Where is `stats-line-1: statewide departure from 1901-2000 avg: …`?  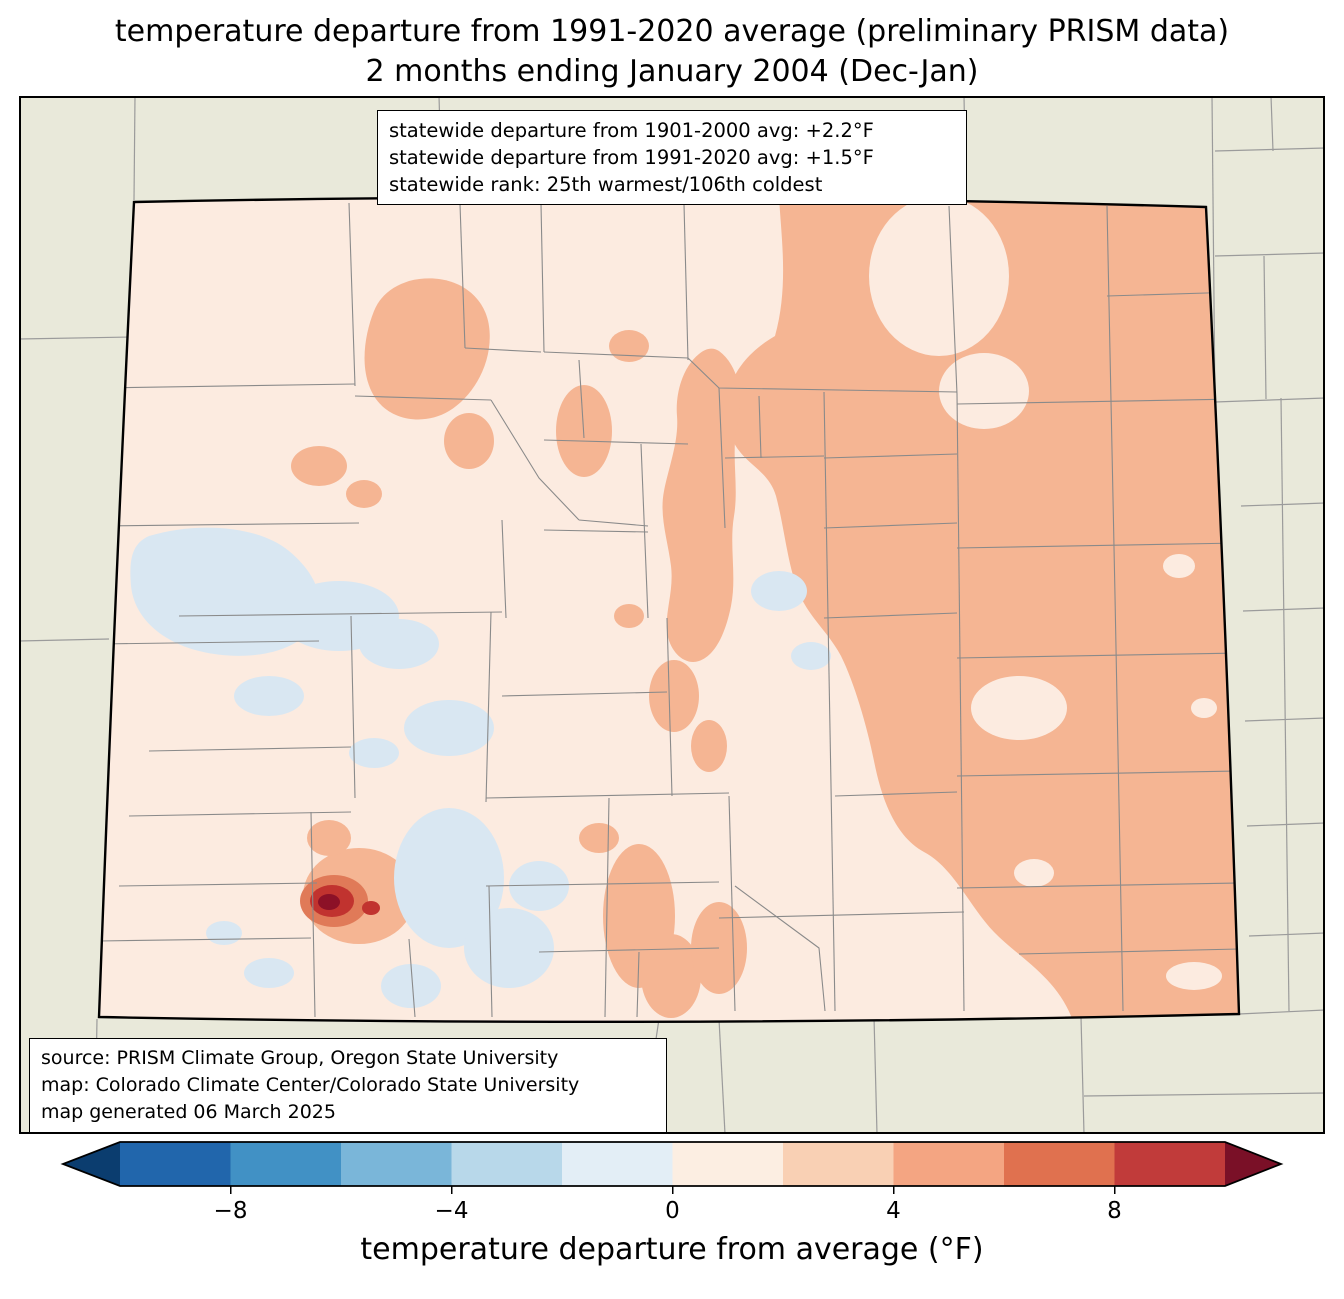
stats-line-1: statewide departure from 1901-2000 avg: … is located at coordinates (631, 130).